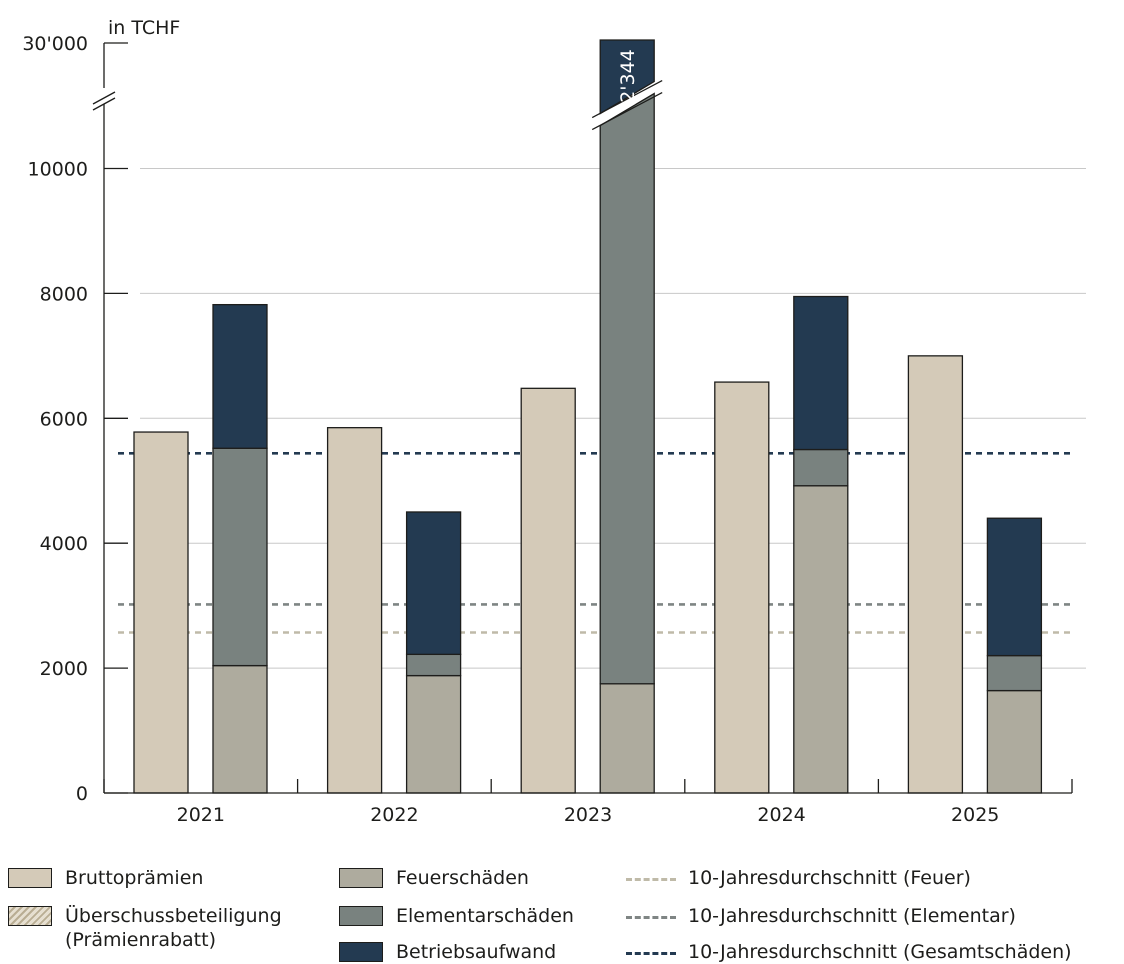  What do you see at coordinates (30, 916) in the screenshot?
I see `legend-swatch-ueberschuss` at bounding box center [30, 916].